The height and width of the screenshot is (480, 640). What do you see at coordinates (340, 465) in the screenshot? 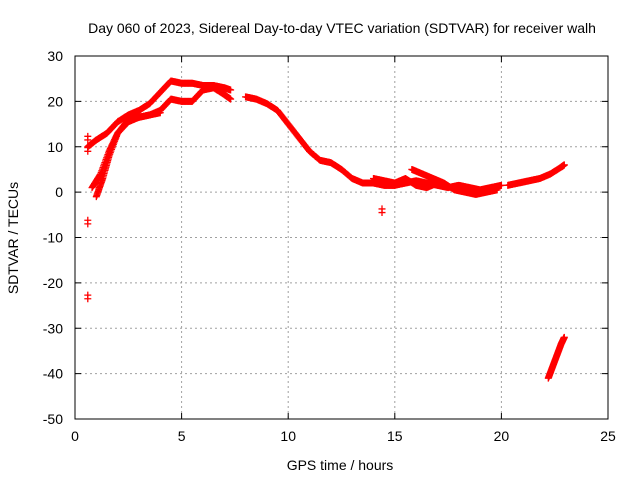
I see `x-axis-label: GPS time / hours` at bounding box center [340, 465].